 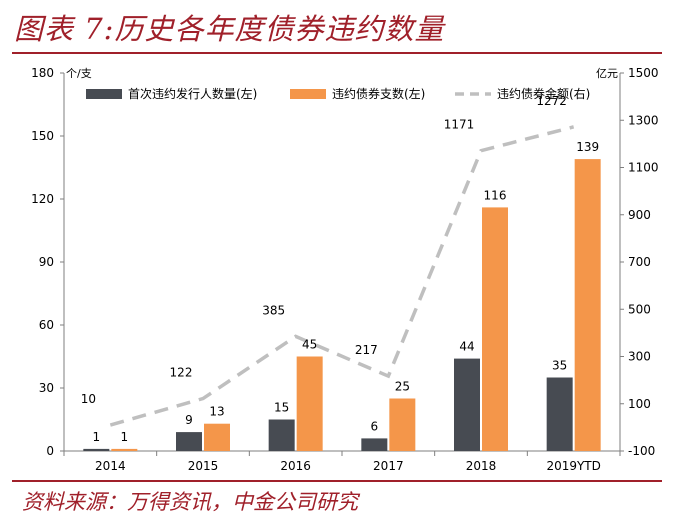 What do you see at coordinates (229, 29) in the screenshot?
I see `figure-title: 图表 7:历史各年度债券违约数量` at bounding box center [229, 29].